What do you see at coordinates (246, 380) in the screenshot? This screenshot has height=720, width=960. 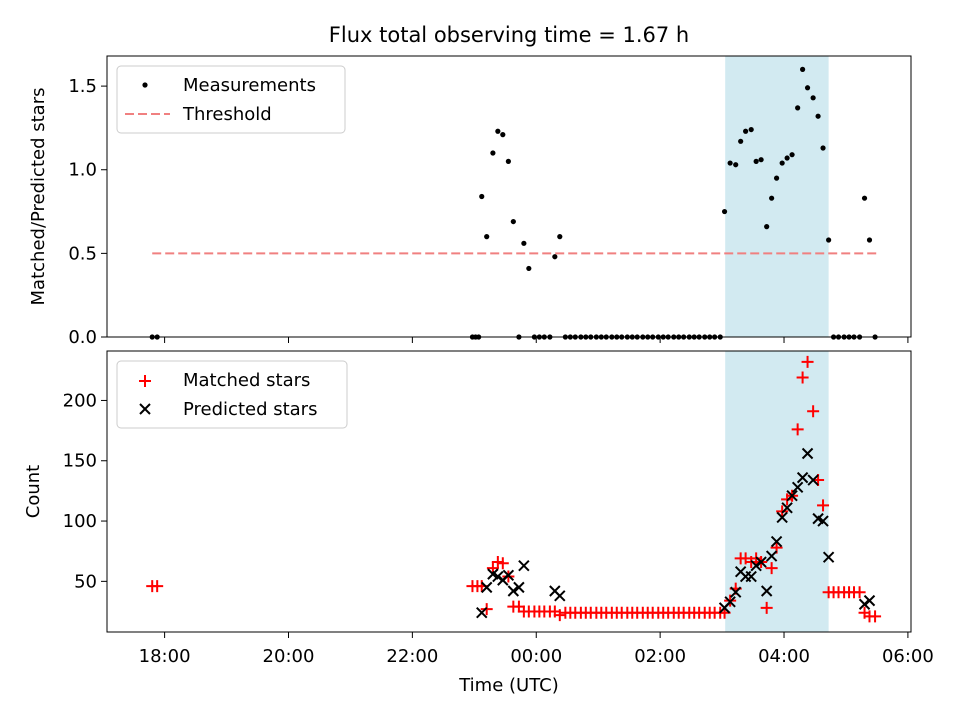 I see `legend-matched-label: Matched stars` at bounding box center [246, 380].